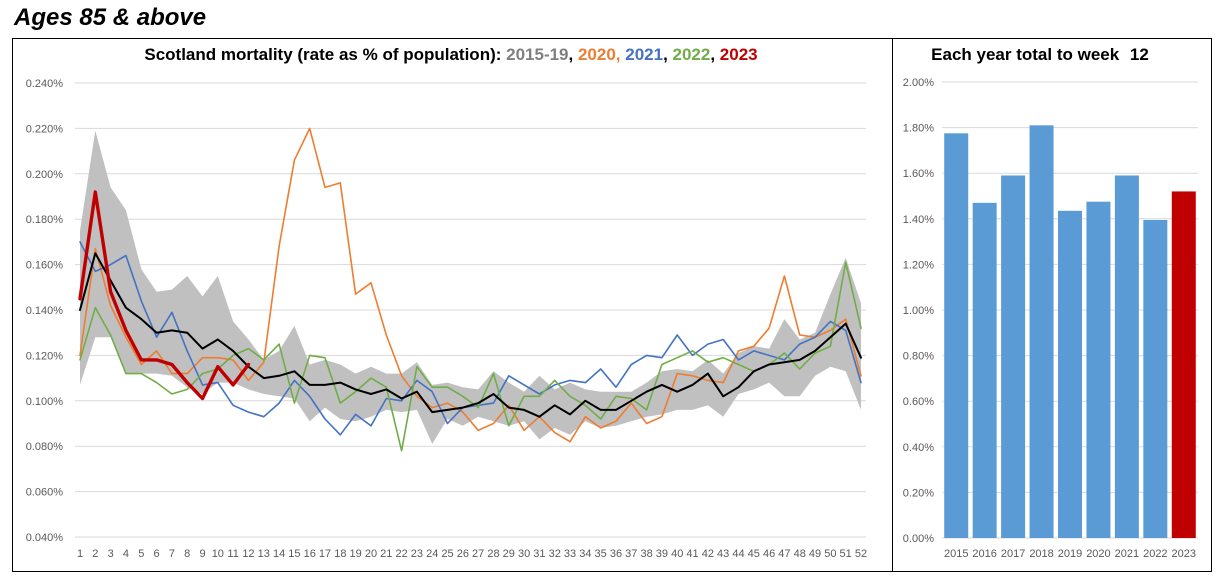 Image resolution: width=1222 pixels, height=585 pixels. I want to click on line-x-tick-label: 34, so click(585, 554).